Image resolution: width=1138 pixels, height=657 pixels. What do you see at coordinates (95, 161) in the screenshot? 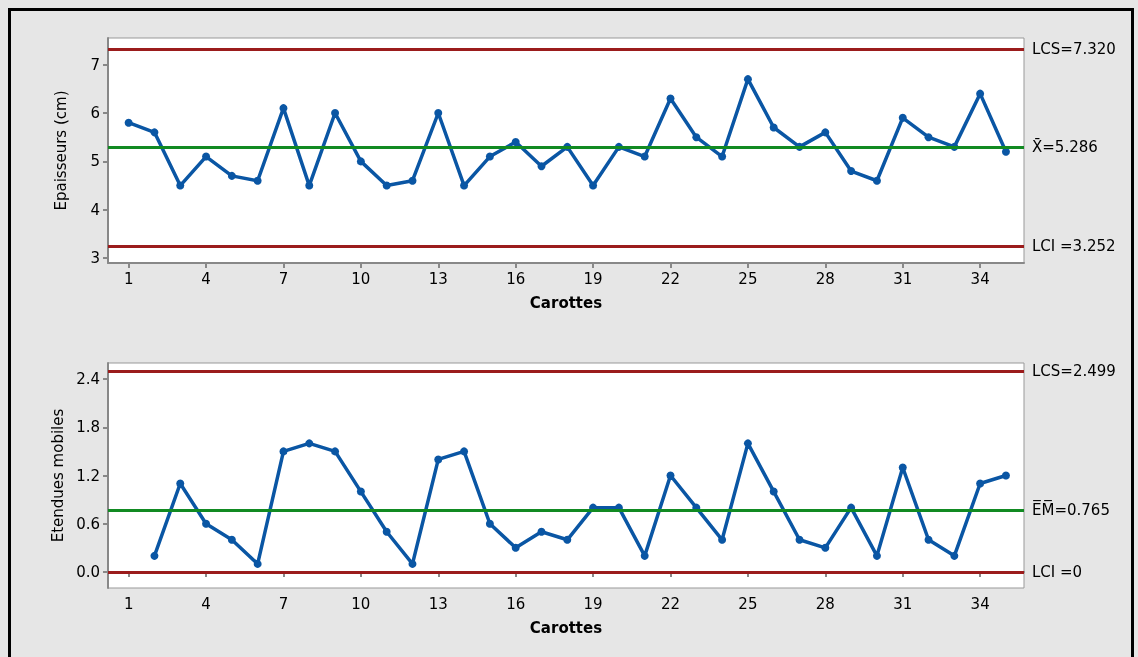
I see `y-tick-label: 5` at bounding box center [95, 161].